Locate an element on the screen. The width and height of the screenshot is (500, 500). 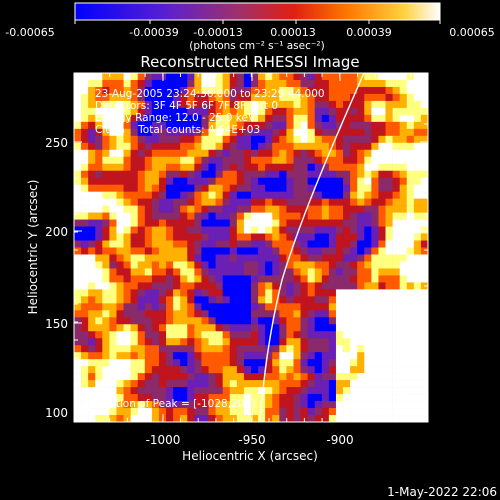
colorbar-tick-label-5: 0.00065 is located at coordinates (472, 32).